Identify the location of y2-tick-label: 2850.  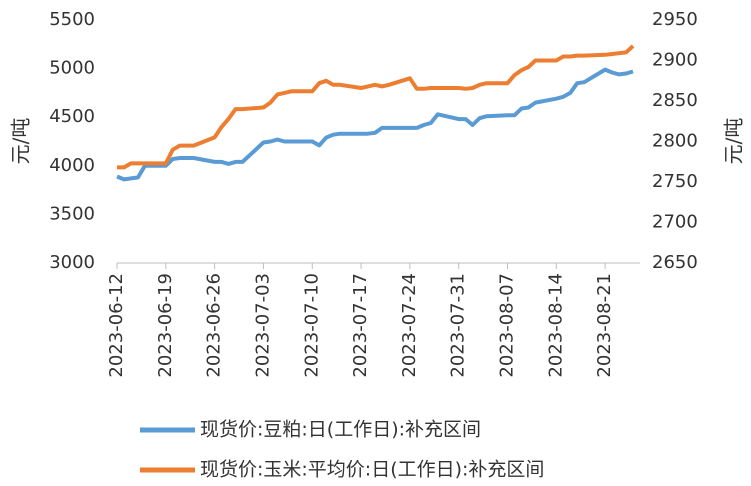
(675, 100).